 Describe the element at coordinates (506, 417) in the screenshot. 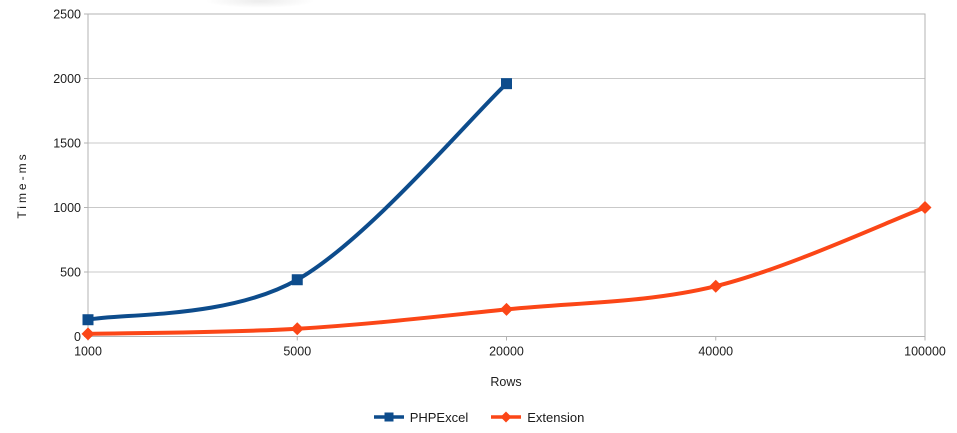

I see `legend-diamond-marker-icon` at that location.